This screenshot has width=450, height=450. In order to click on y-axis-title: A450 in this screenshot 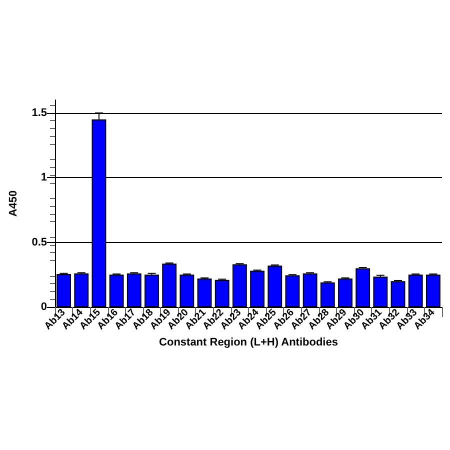, I will do `click(14, 203)`.